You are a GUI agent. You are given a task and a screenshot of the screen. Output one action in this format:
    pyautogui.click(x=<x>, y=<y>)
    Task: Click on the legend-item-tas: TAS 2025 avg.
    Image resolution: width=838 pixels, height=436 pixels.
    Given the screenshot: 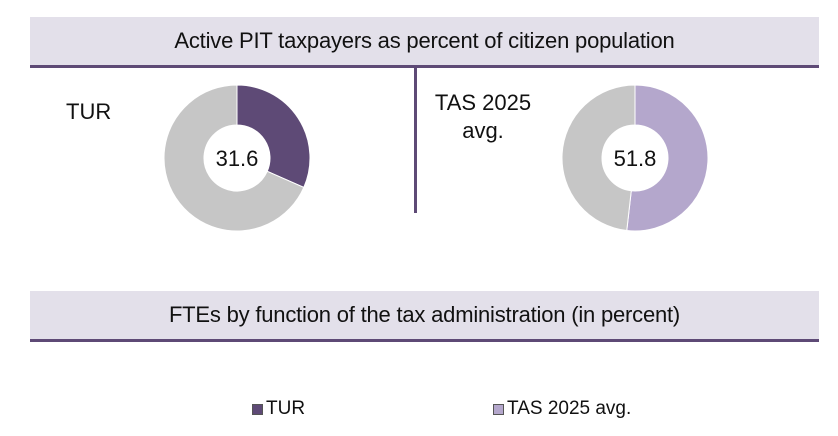 What is the action you would take?
    pyautogui.click(x=562, y=409)
    